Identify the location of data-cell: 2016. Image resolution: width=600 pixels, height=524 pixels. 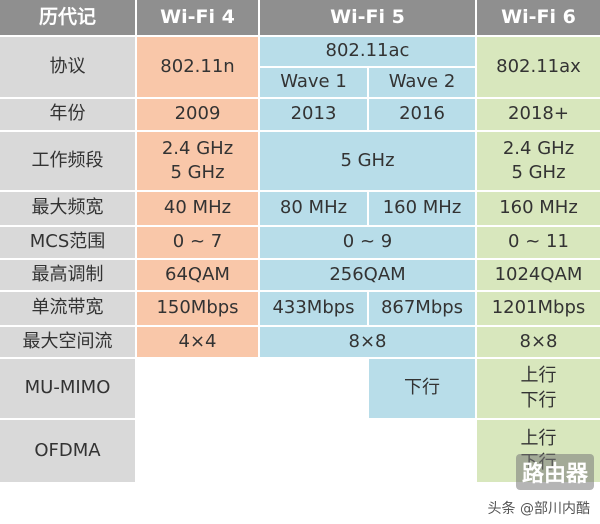
(422, 114).